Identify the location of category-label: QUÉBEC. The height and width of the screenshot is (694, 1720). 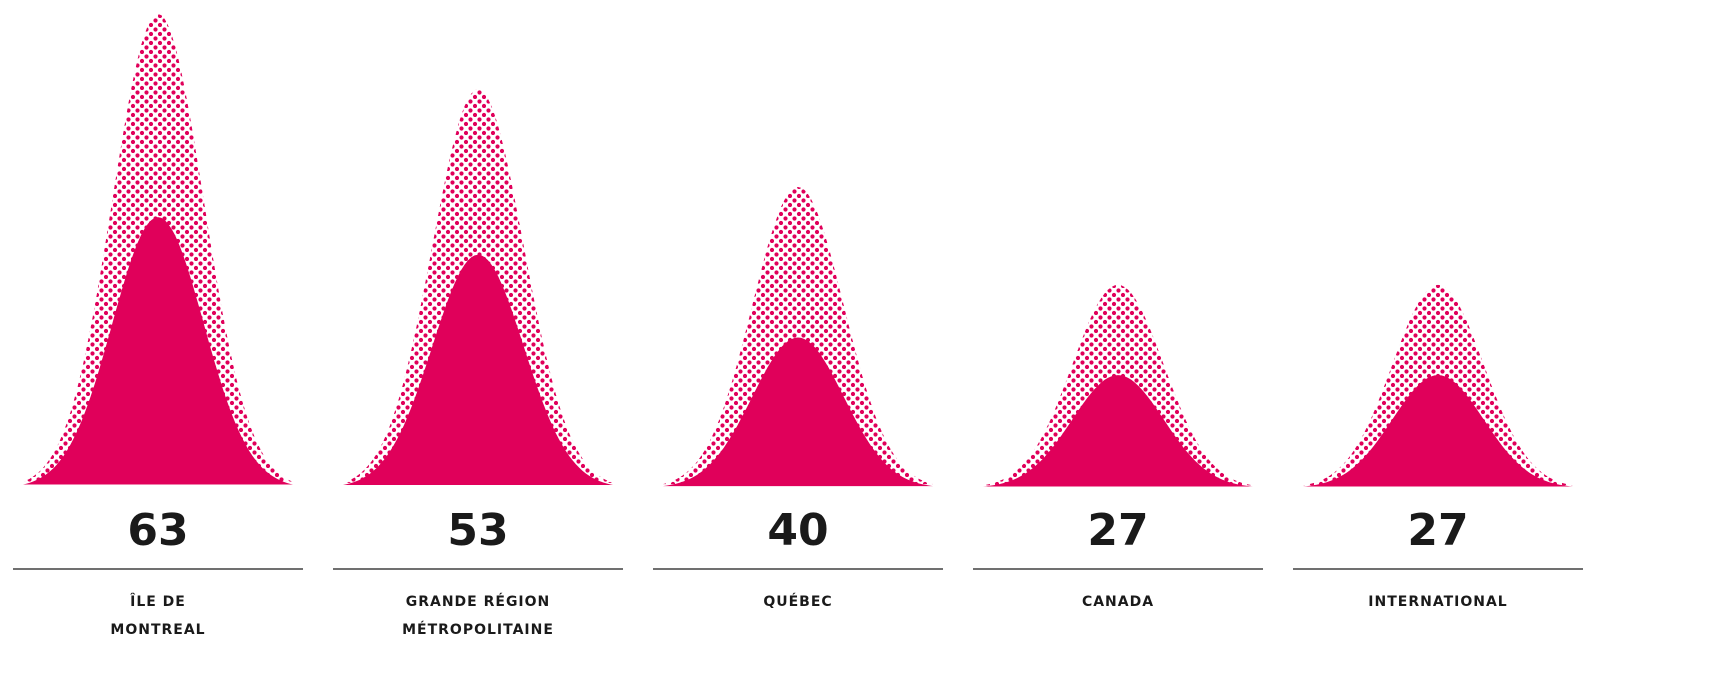
(797, 601).